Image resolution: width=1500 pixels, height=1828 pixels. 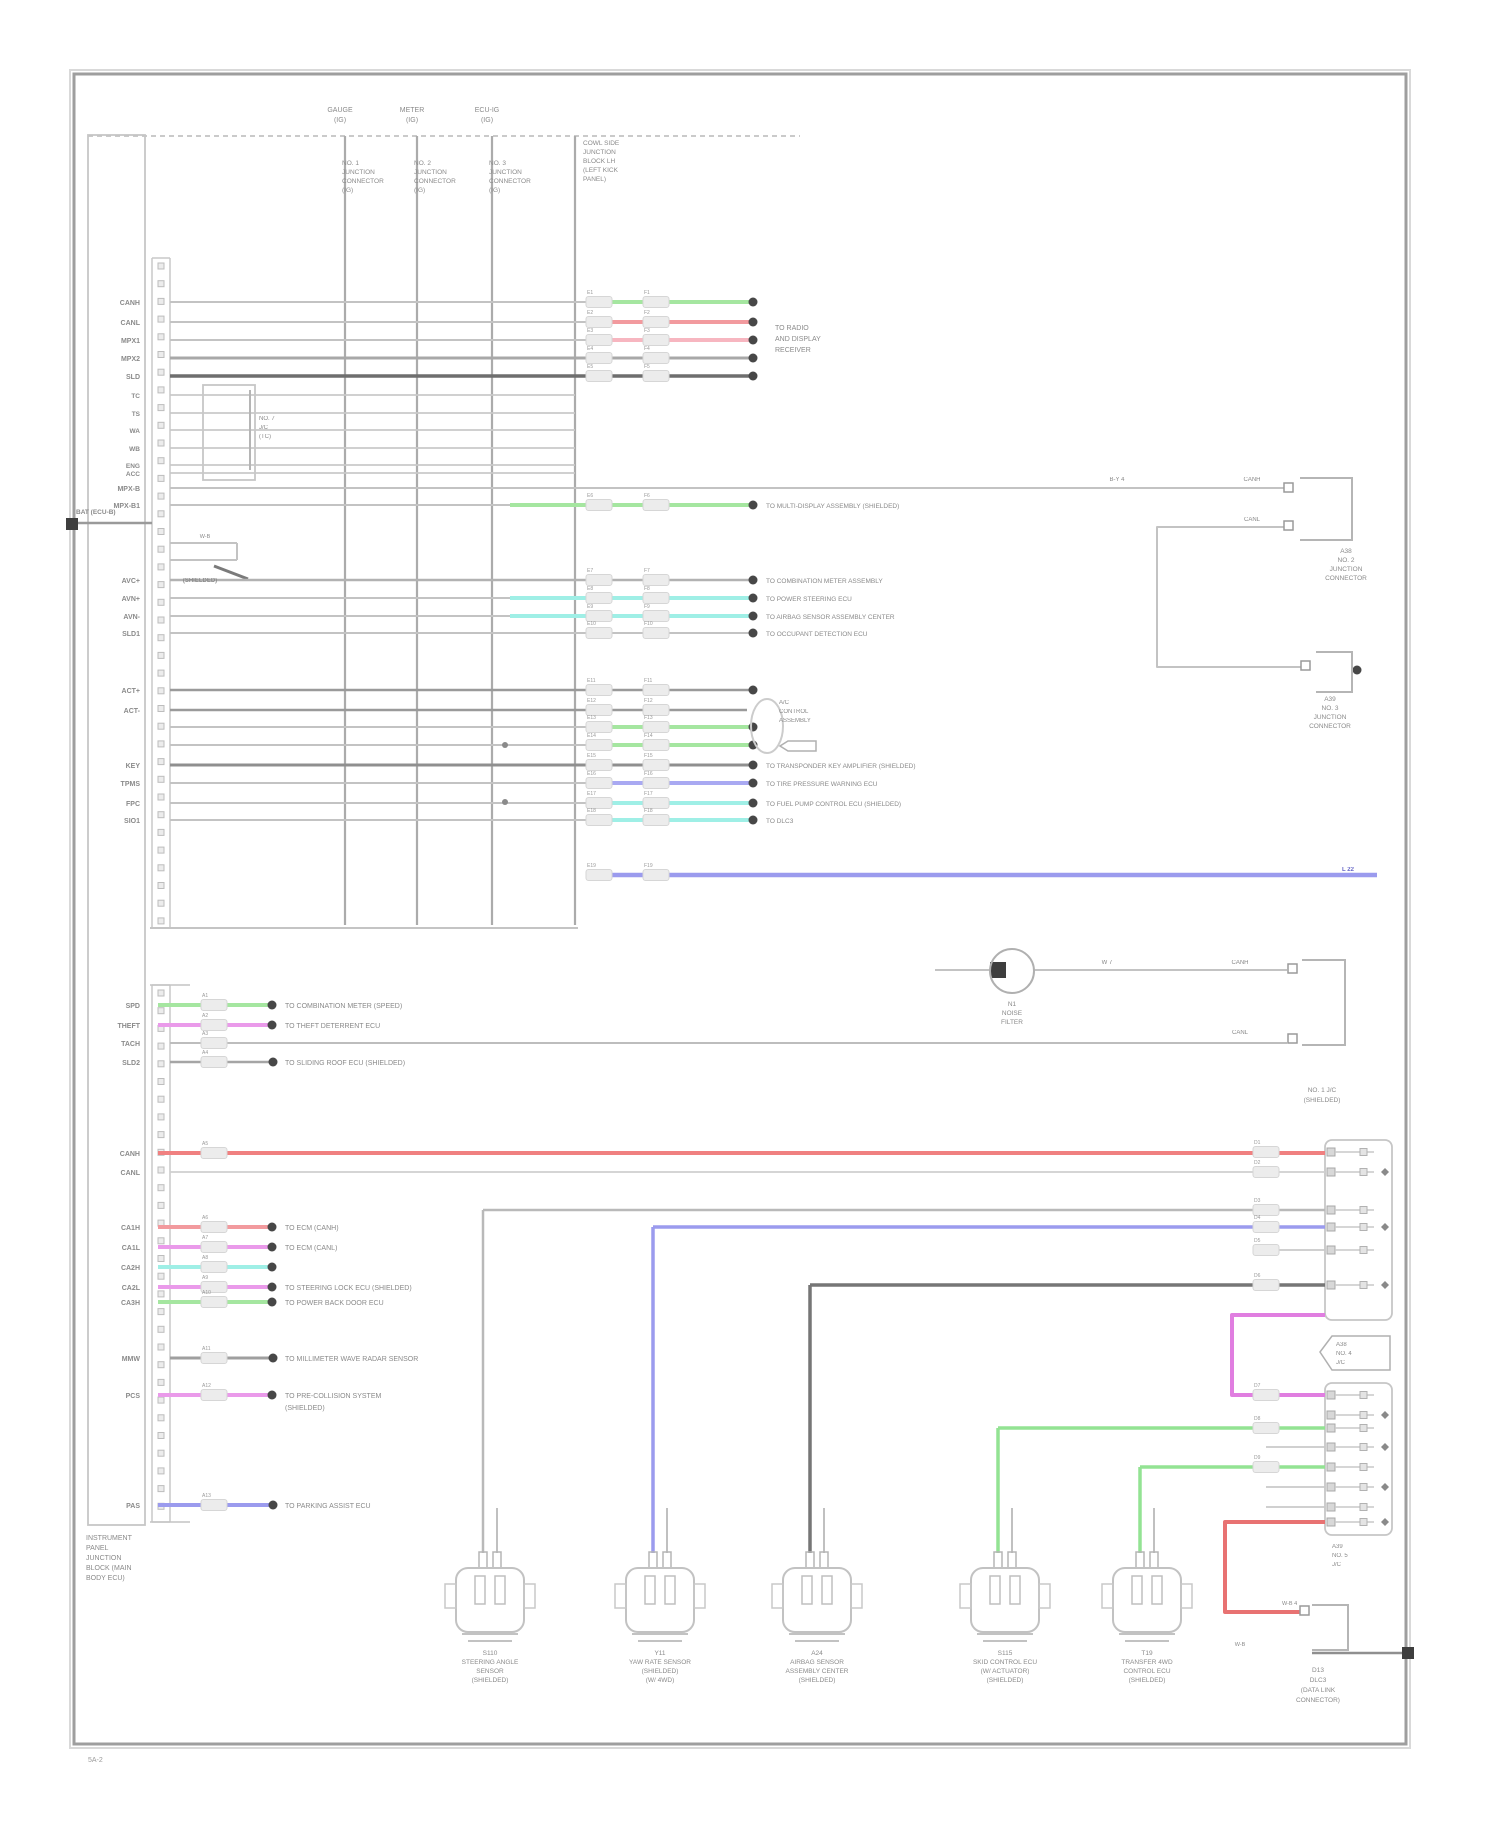 What do you see at coordinates (131, 1359) in the screenshot?
I see `label: MMW` at bounding box center [131, 1359].